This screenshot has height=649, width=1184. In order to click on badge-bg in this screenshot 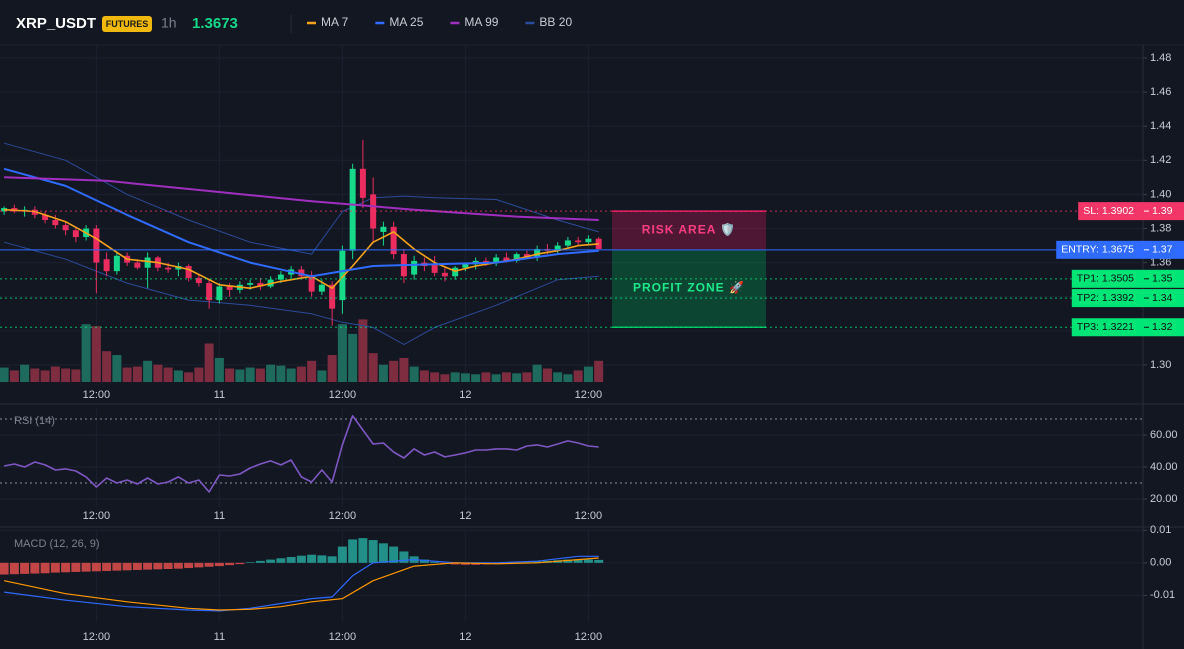, I will do `click(127, 24)`.